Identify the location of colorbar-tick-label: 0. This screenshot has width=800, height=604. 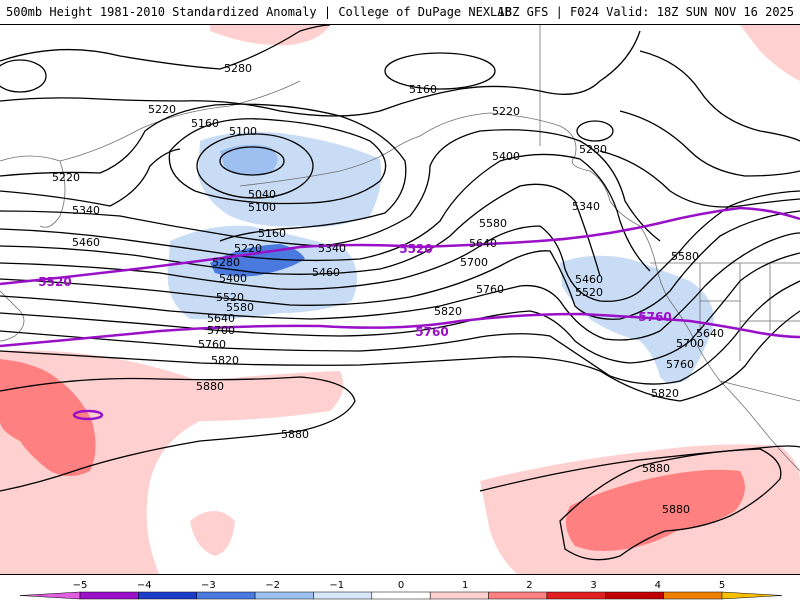
(401, 585).